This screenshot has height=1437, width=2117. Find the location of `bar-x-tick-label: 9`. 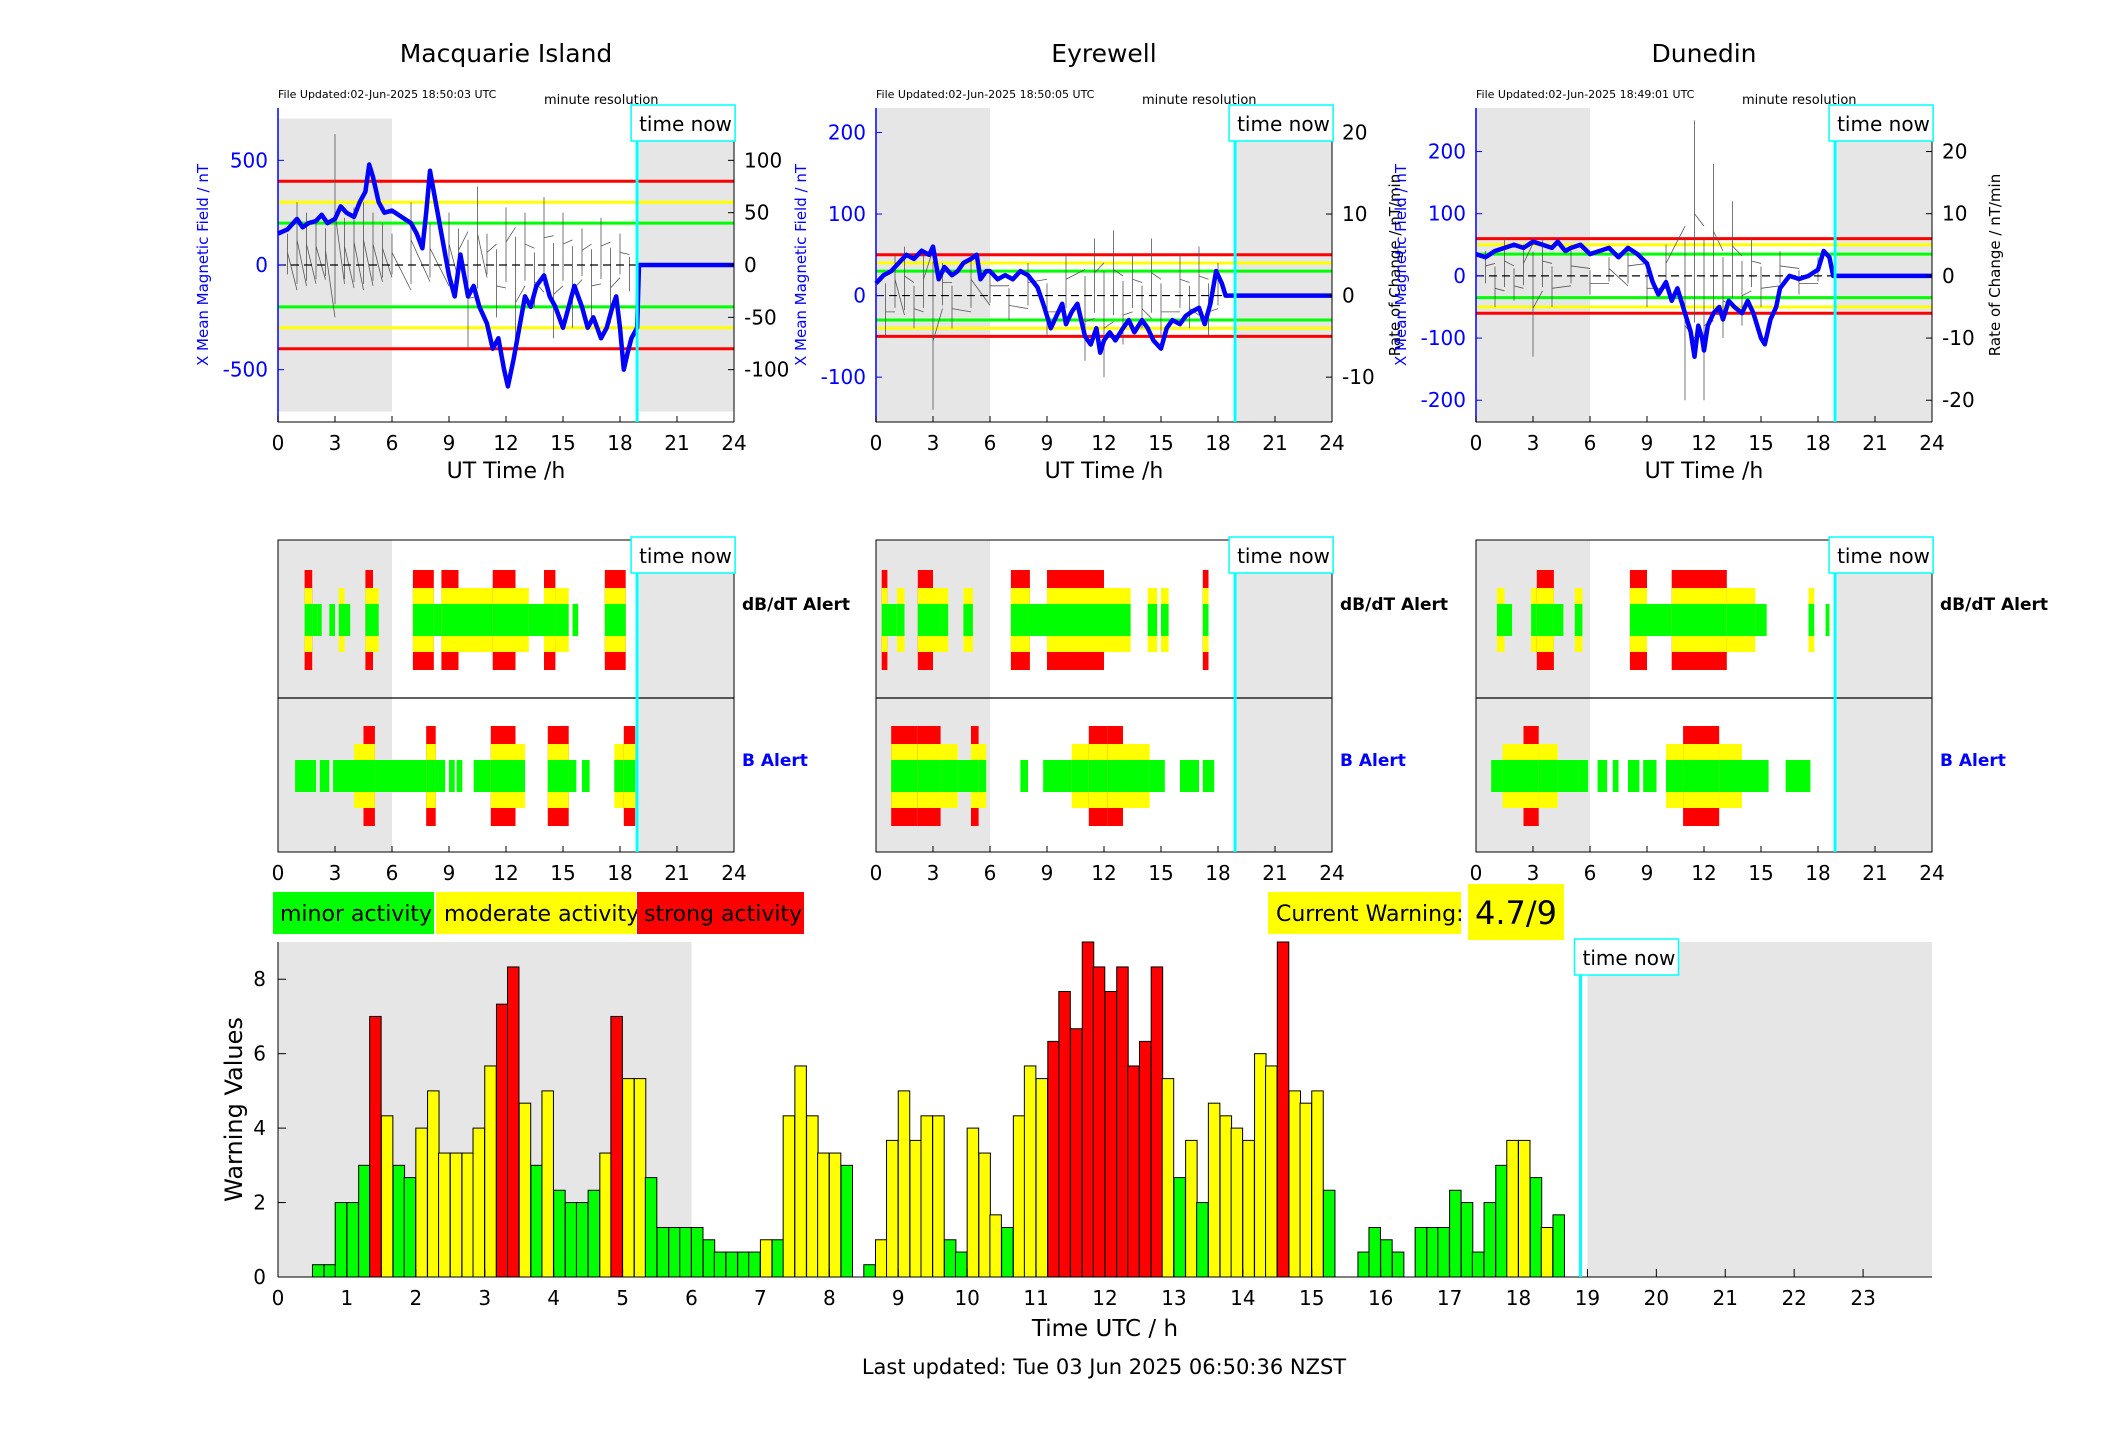

bar-x-tick-label: 9 is located at coordinates (898, 1298).